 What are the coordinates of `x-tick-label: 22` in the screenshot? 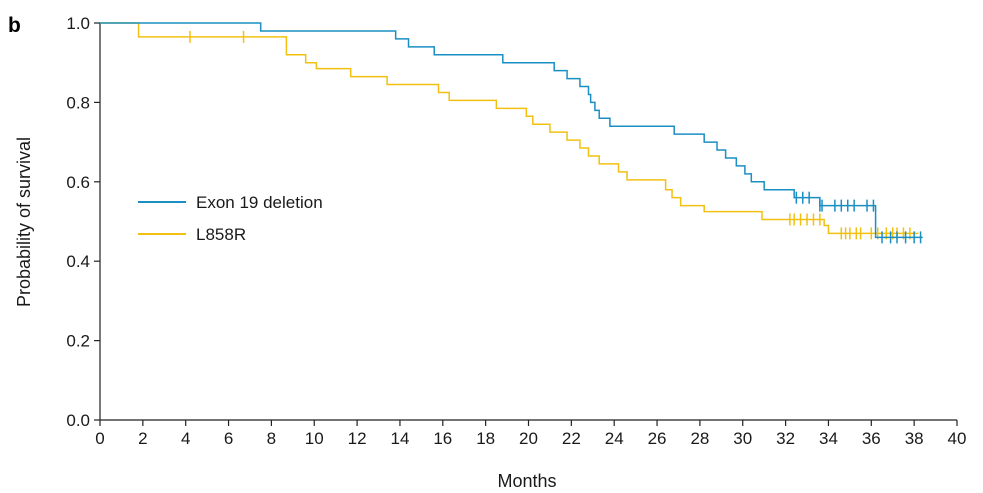 It's located at (571, 438).